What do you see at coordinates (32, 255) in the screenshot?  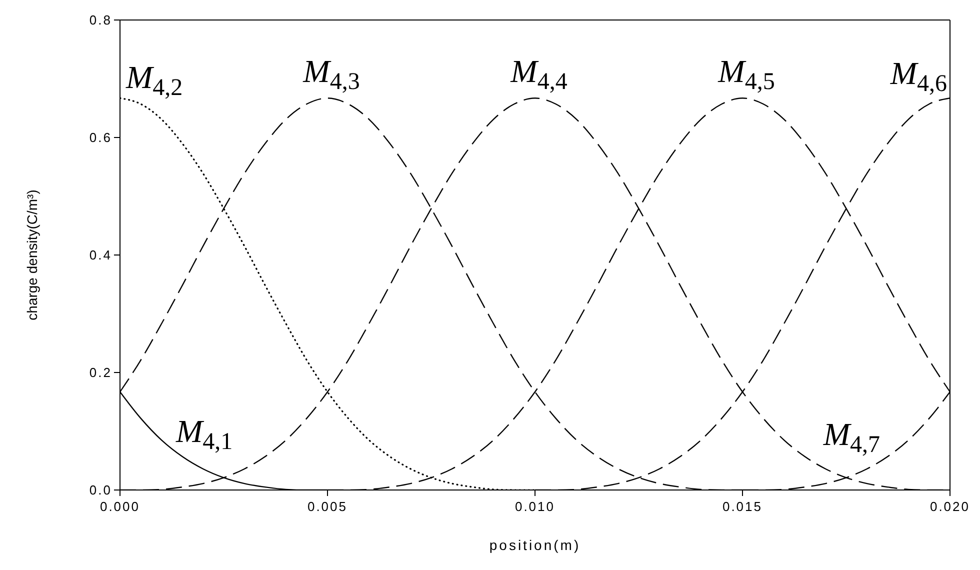 I see `y-axis-title: charge density(C/m³)` at bounding box center [32, 255].